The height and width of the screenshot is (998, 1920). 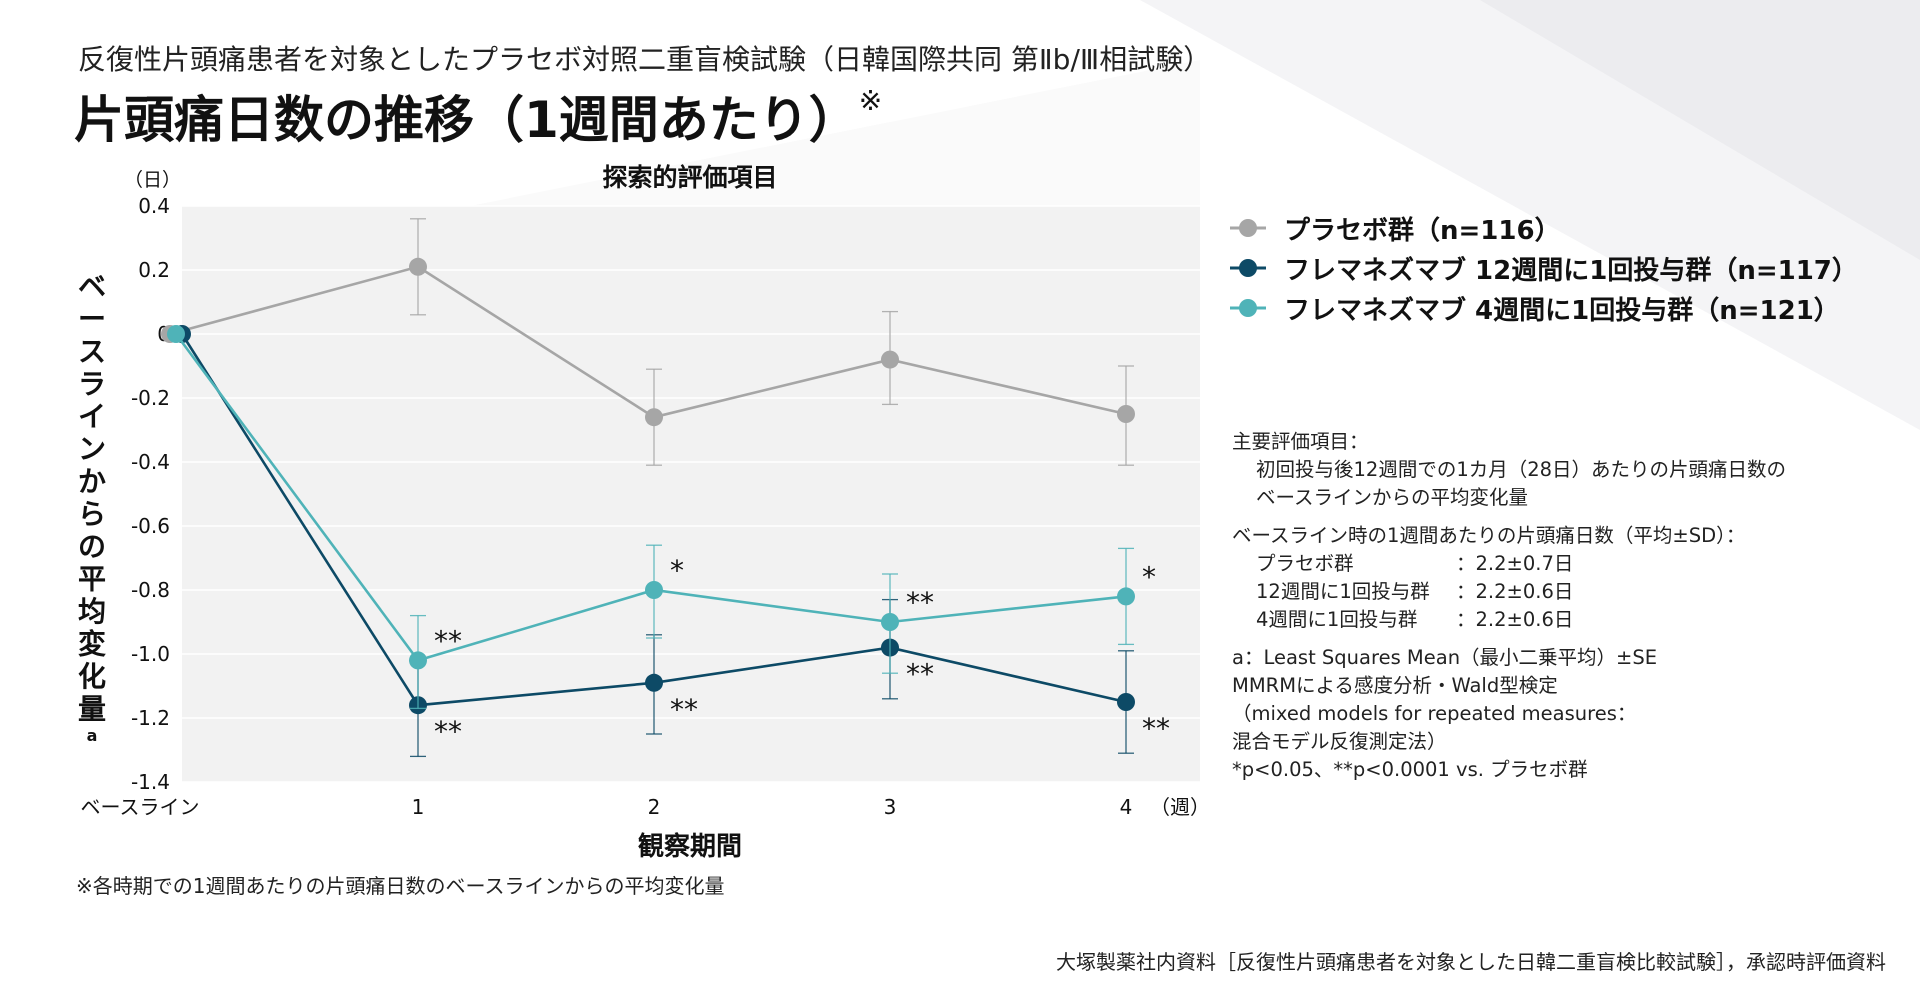 I want to click on method-line: MMRMによる感度分析・Wald型検定, so click(x=1395, y=685).